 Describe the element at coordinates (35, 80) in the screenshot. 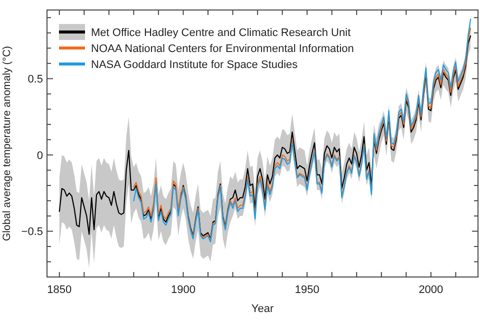

I see `y-tick-label: 0.5` at that location.